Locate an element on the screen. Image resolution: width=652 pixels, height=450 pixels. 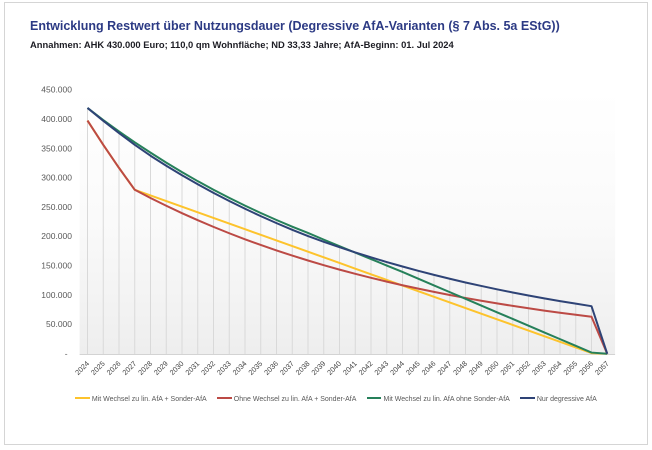
svg-text: 2036 is located at coordinates (271, 368).